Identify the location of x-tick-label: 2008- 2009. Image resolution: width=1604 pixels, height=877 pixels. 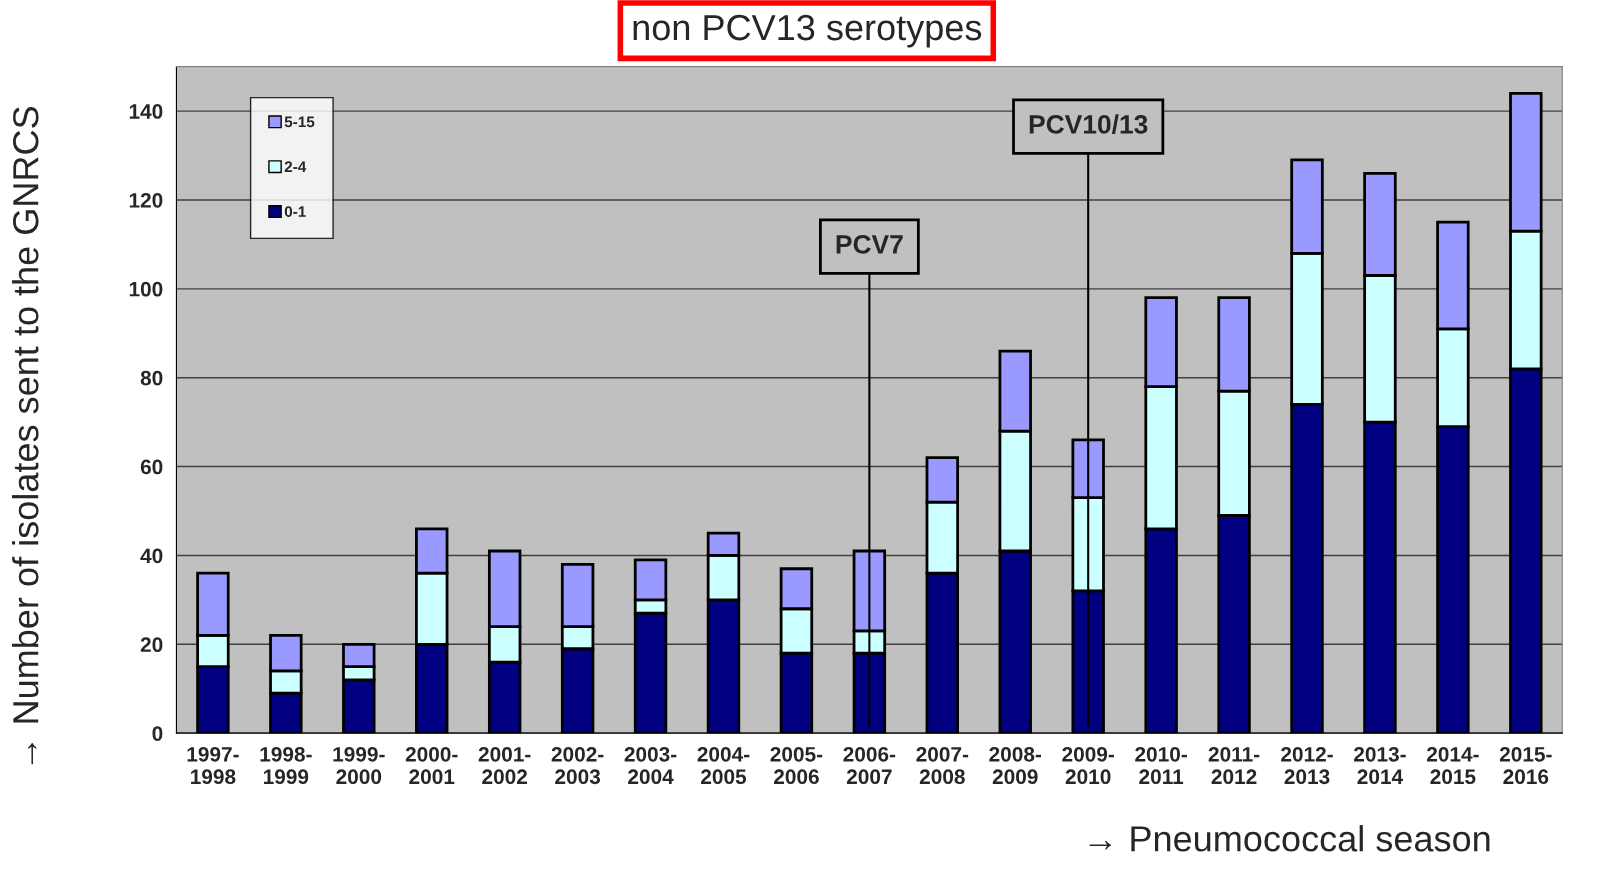
(1015, 765).